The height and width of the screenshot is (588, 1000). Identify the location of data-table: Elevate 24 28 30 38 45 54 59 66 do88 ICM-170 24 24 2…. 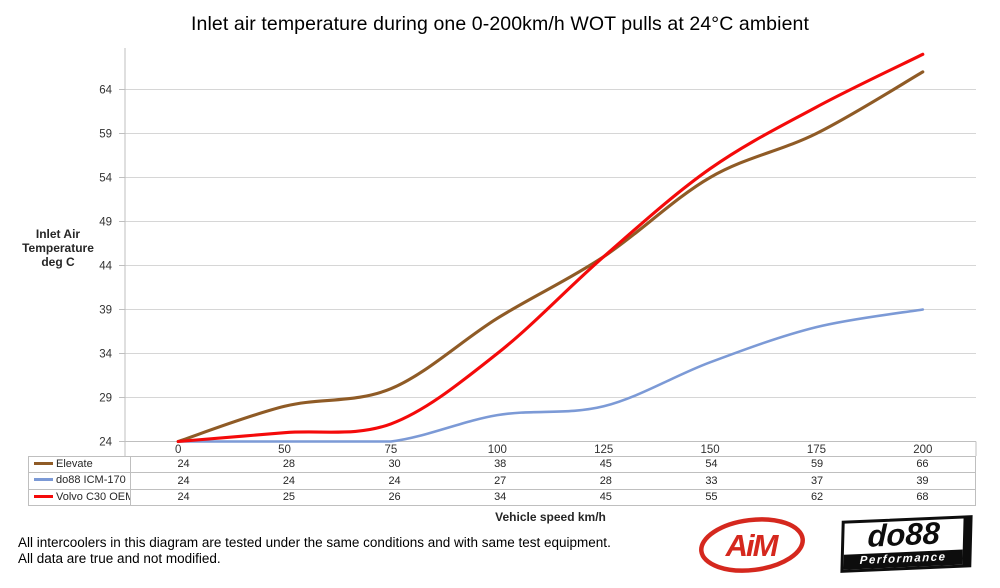
(502, 481).